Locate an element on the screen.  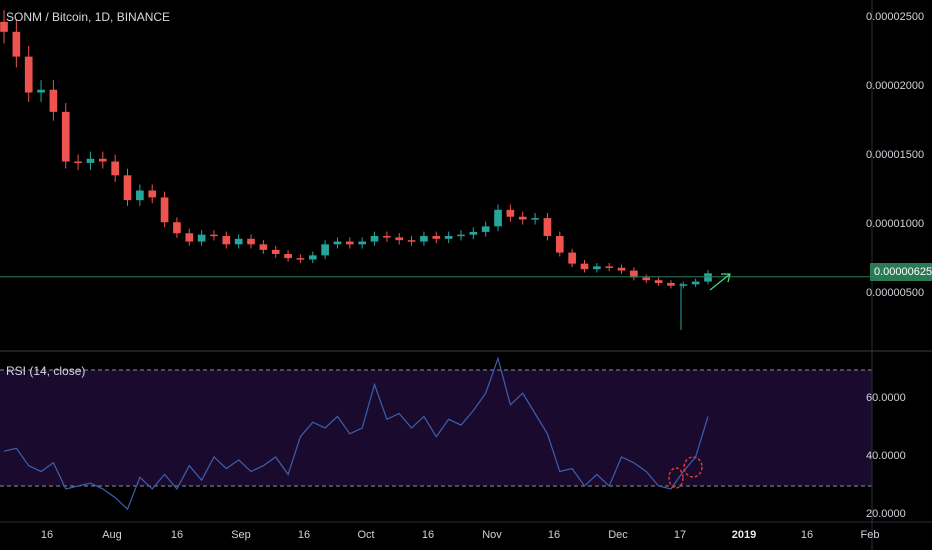
time-tick-label: Dec is located at coordinates (618, 535).